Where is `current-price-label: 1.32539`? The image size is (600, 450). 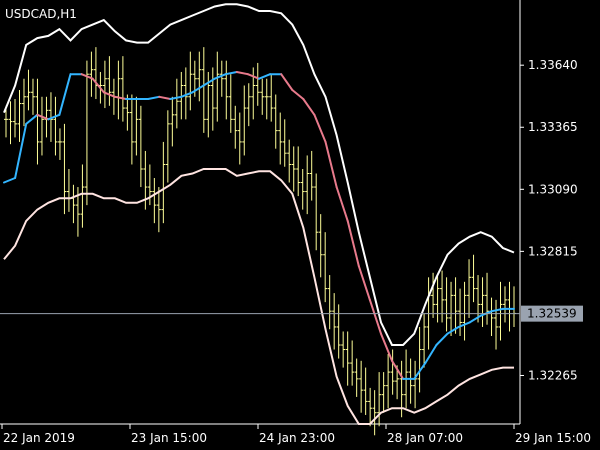 current-price-label: 1.32539 is located at coordinates (552, 314).